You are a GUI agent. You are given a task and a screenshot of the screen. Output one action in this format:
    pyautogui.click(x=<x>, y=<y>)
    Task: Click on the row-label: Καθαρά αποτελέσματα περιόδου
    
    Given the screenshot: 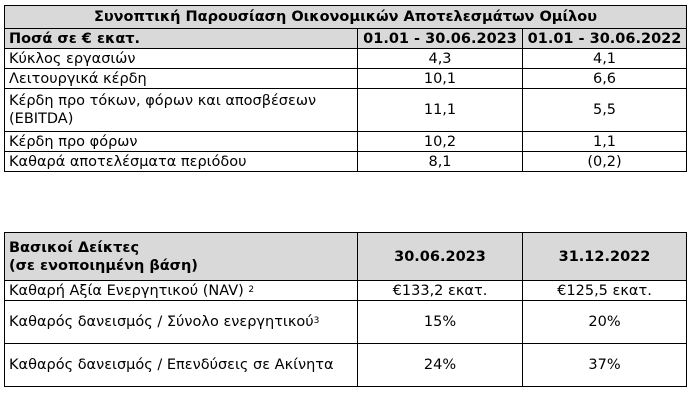 What is the action you would take?
    pyautogui.click(x=181, y=161)
    